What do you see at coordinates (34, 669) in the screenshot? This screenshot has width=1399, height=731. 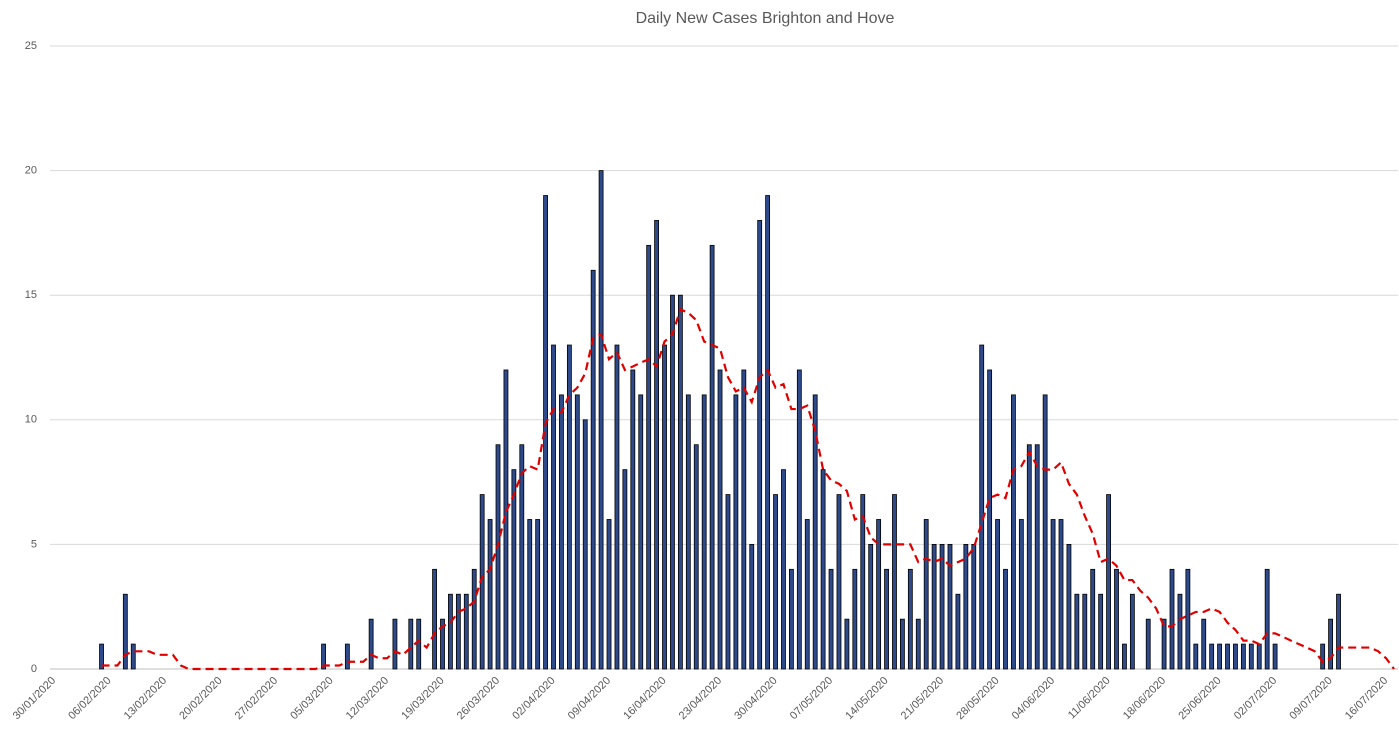 I see `y-tick-label: 0` at bounding box center [34, 669].